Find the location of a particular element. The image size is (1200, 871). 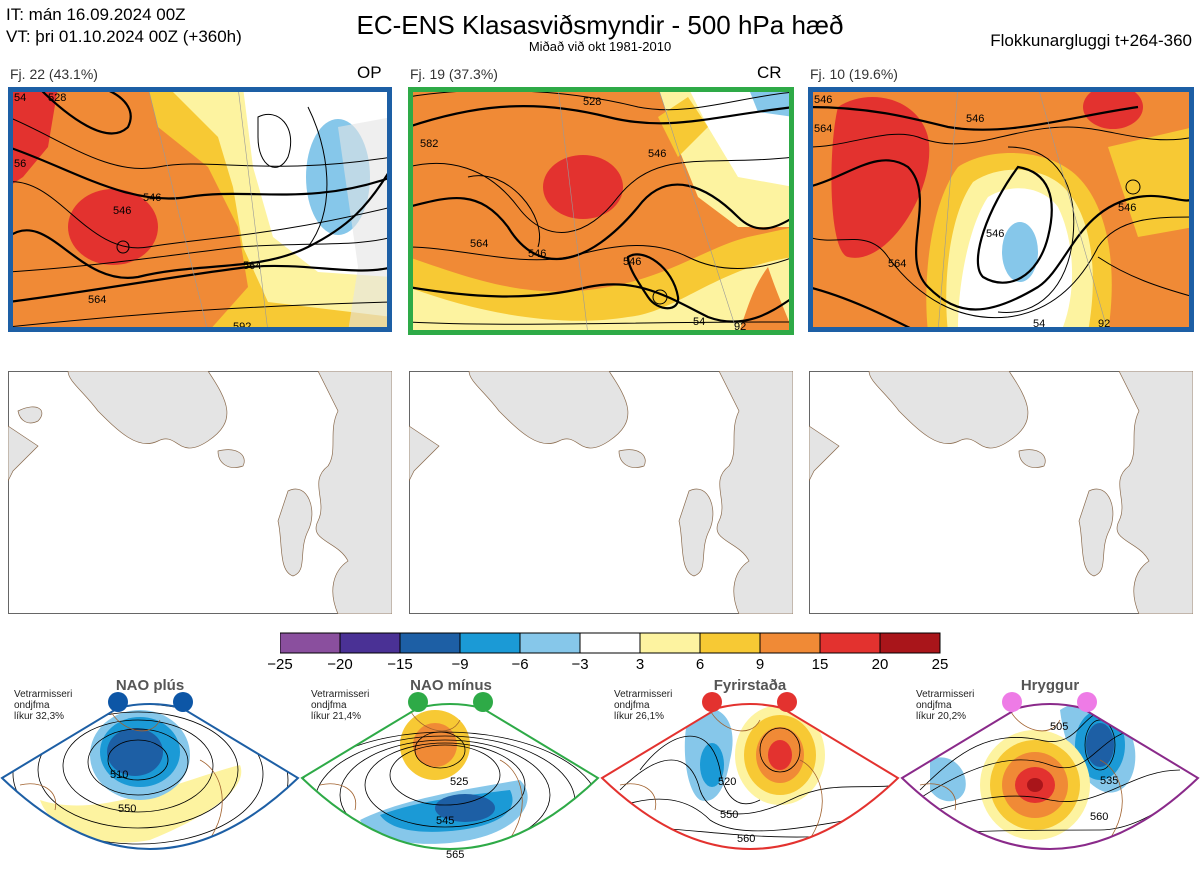

regime-4-map: 505 535 560 is located at coordinates (1050, 780).